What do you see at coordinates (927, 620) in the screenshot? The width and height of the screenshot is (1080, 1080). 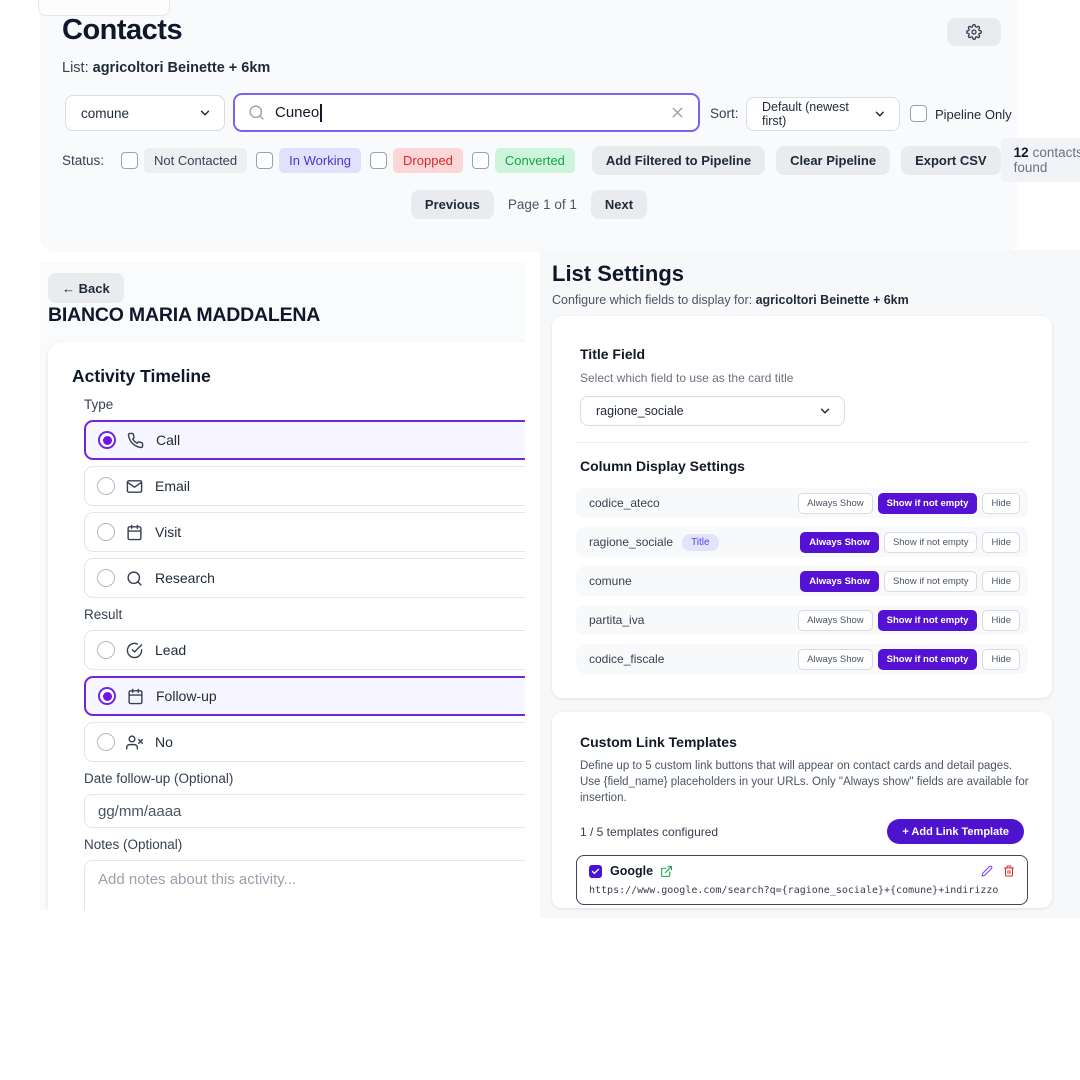 I see `show-if-not-empty-button-partita_iva: Show if not empty` at bounding box center [927, 620].